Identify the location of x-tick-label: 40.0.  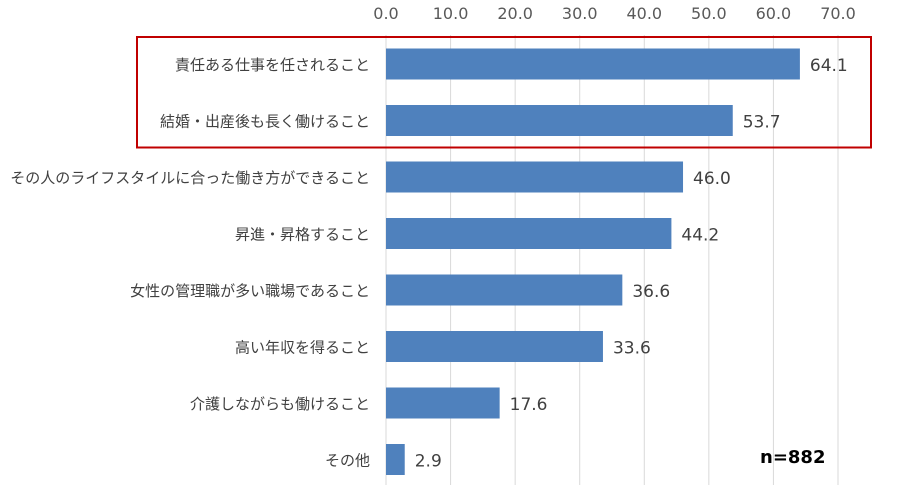
(644, 13).